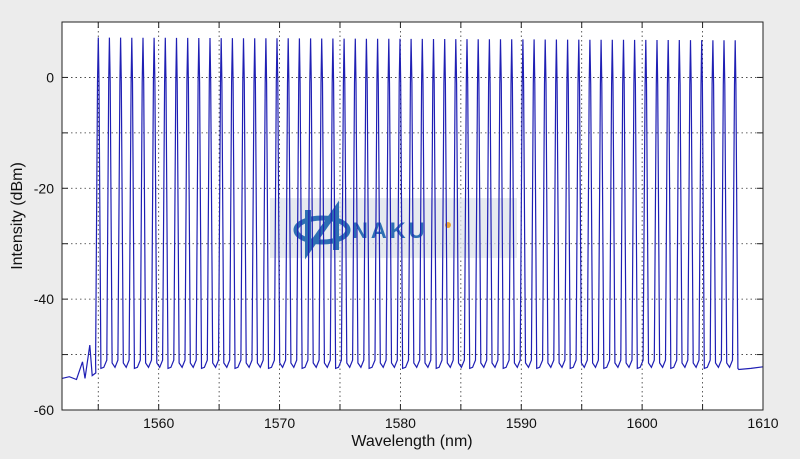 The height and width of the screenshot is (459, 800). Describe the element at coordinates (44, 299) in the screenshot. I see `y-tick-label: -40` at that location.